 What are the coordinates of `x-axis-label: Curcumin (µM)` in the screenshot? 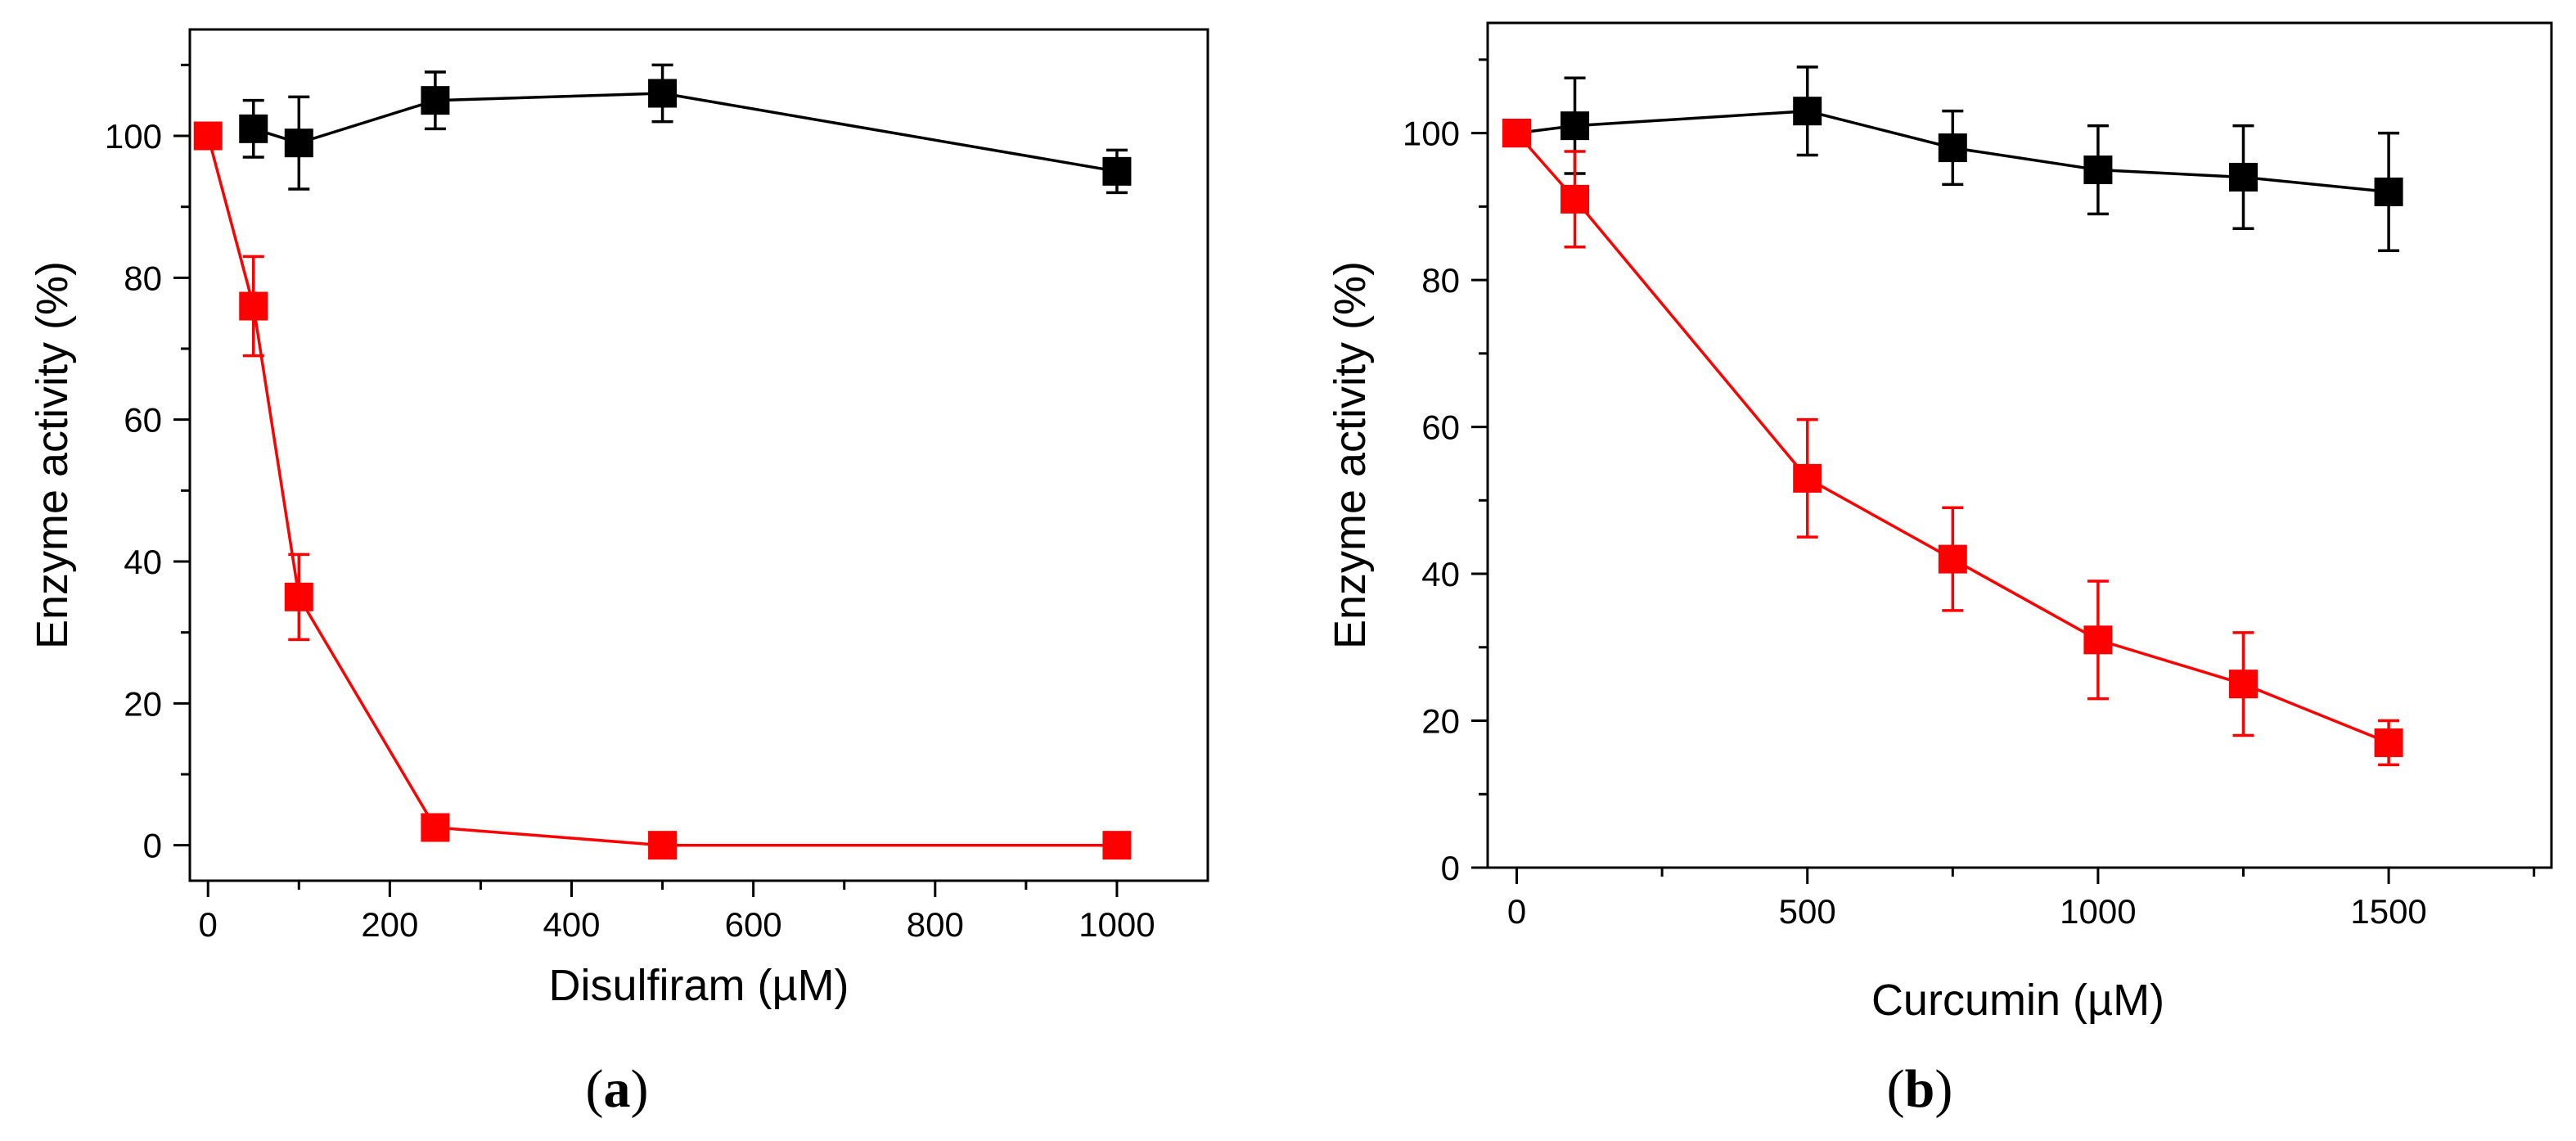 It's located at (2017, 1000).